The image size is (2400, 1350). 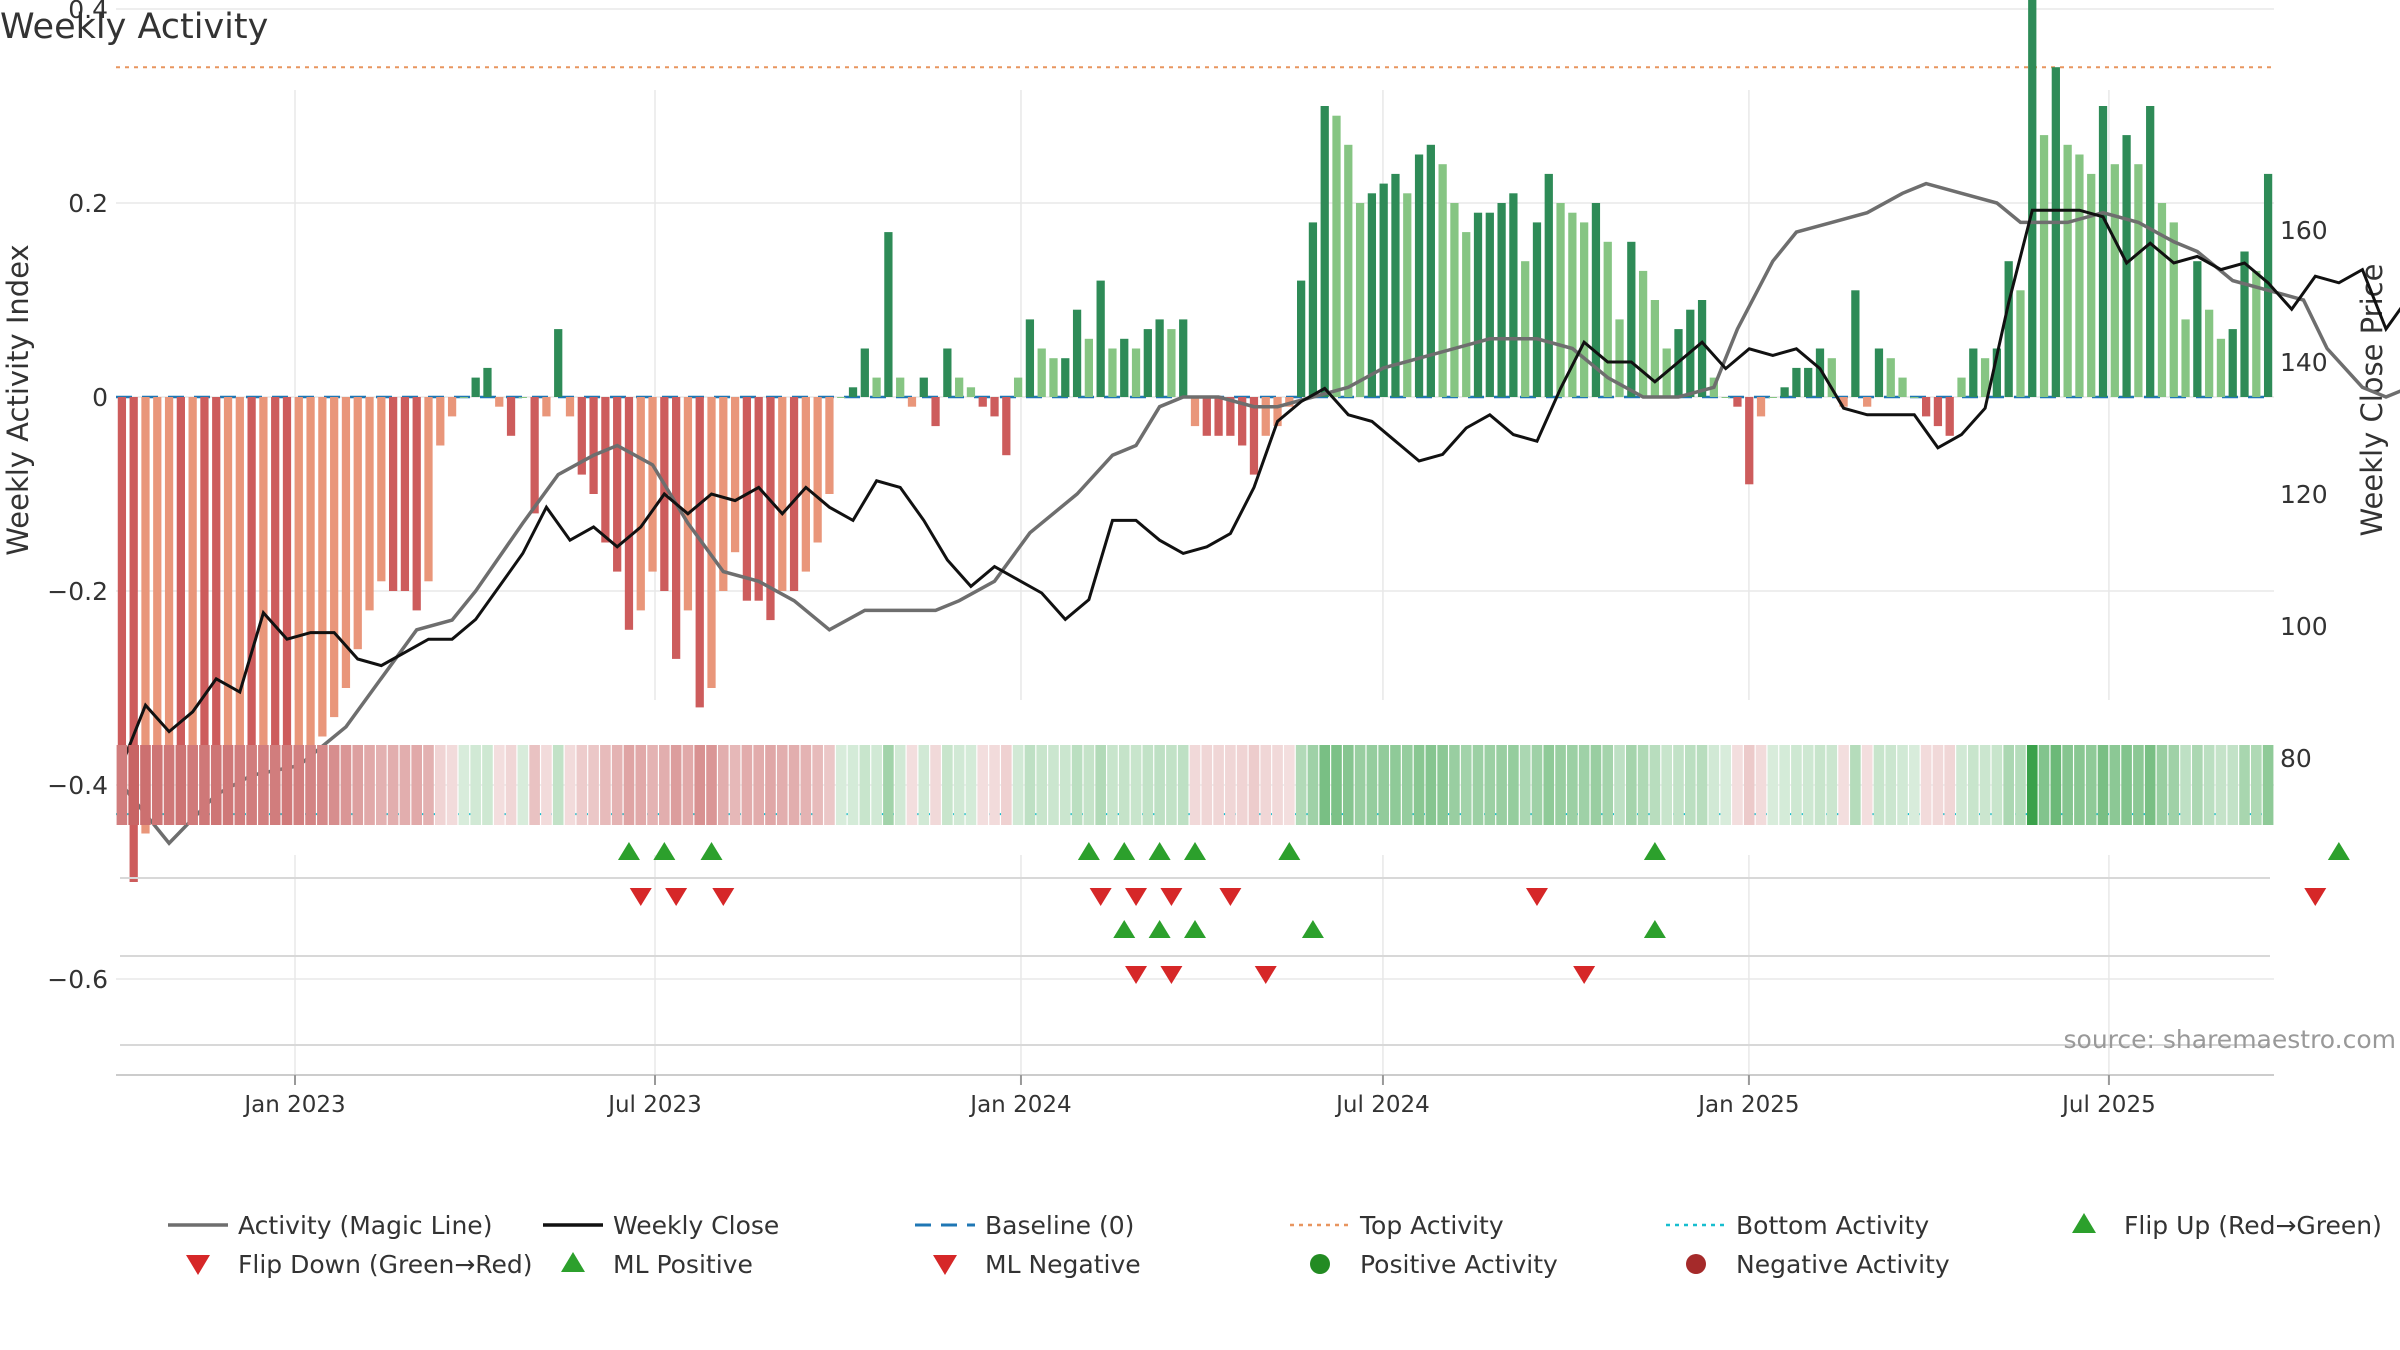 What do you see at coordinates (1124, 929) in the screenshot?
I see `ml-up-marker` at bounding box center [1124, 929].